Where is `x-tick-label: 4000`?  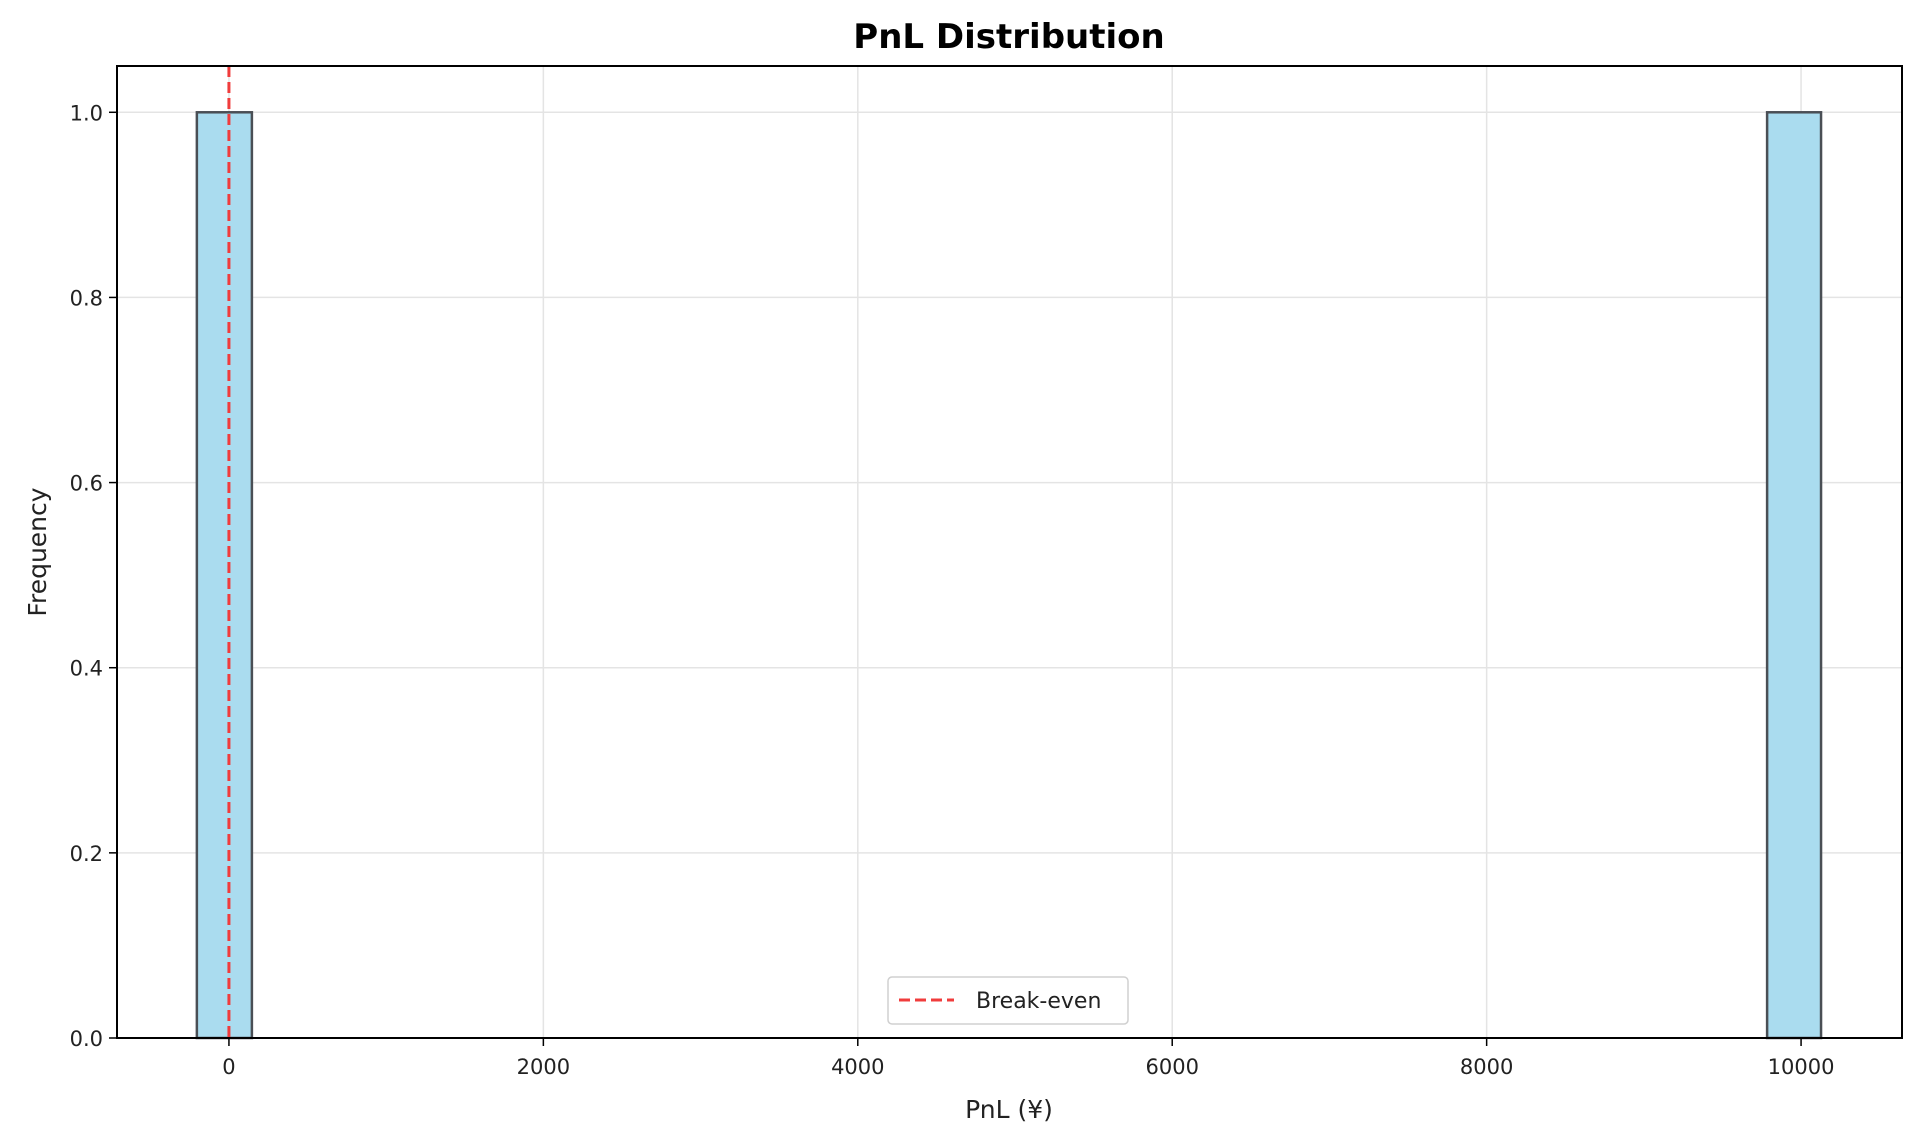 x-tick-label: 4000 is located at coordinates (857, 1067).